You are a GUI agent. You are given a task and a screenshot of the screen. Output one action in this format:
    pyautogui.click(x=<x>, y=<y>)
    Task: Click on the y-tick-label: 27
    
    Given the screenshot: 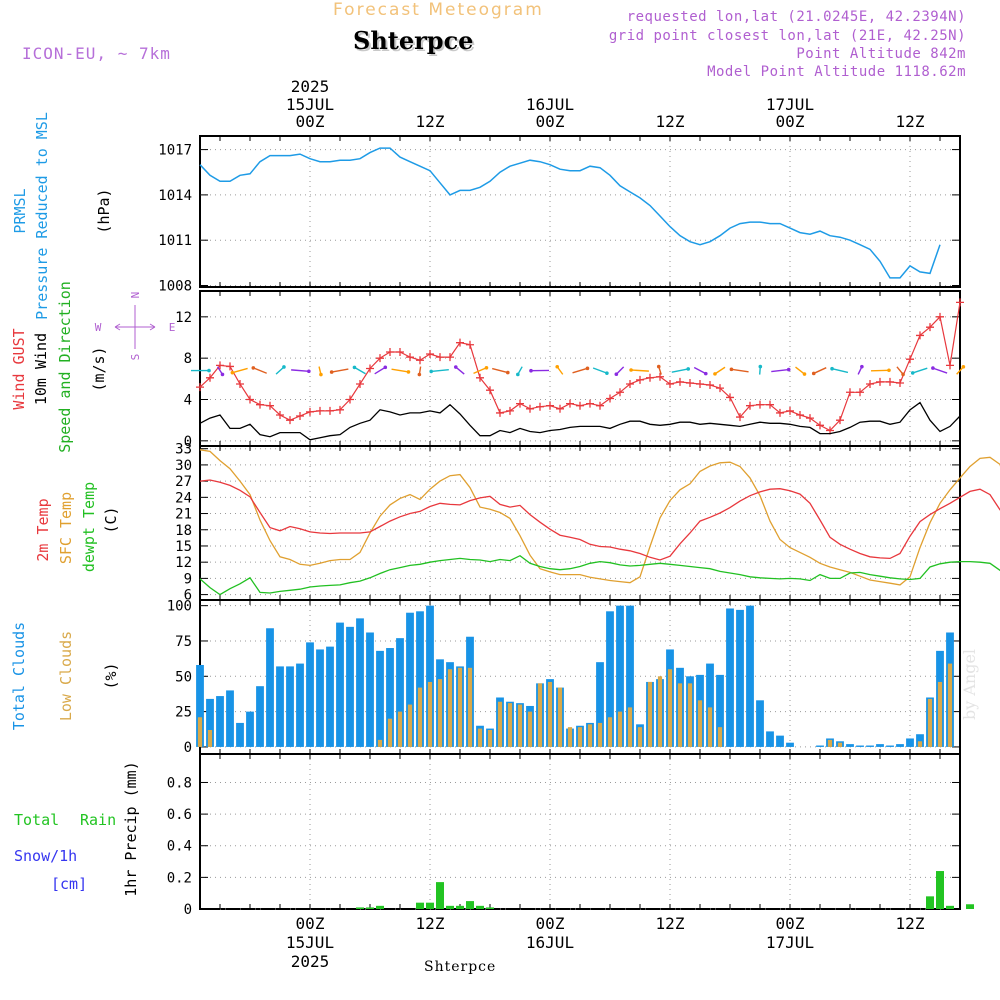 What is the action you would take?
    pyautogui.click(x=183, y=482)
    